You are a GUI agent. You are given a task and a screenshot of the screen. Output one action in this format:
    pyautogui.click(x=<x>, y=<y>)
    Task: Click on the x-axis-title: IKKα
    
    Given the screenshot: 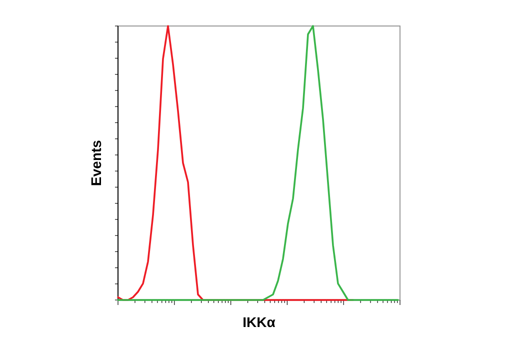 What is the action you would take?
    pyautogui.click(x=259, y=322)
    